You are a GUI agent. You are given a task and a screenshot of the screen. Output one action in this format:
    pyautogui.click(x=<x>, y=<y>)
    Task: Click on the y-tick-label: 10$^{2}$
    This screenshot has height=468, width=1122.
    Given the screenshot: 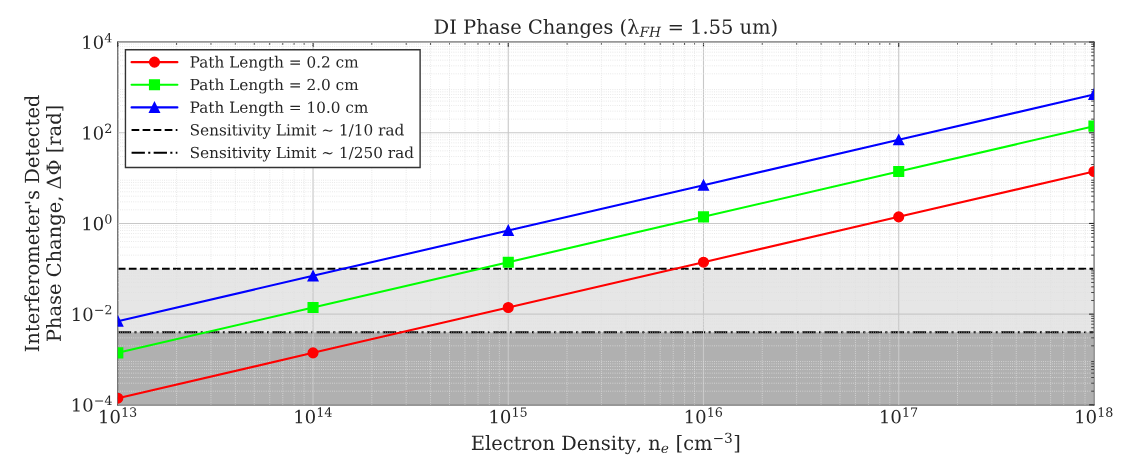 What is the action you would take?
    pyautogui.click(x=97, y=131)
    